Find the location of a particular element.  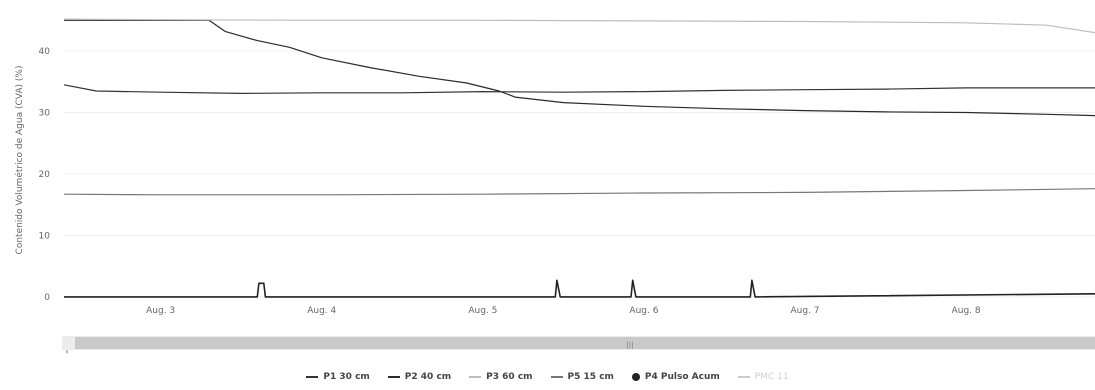

y-tick-label: 40 is located at coordinates (45, 52).